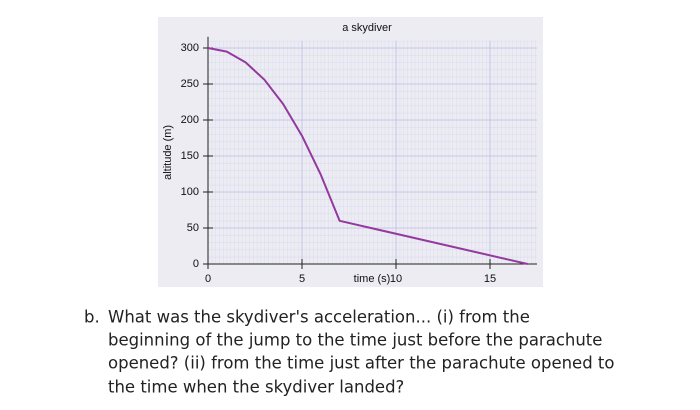 Image resolution: width=700 pixels, height=410 pixels. I want to click on y-tick-label: 200, so click(190, 120).